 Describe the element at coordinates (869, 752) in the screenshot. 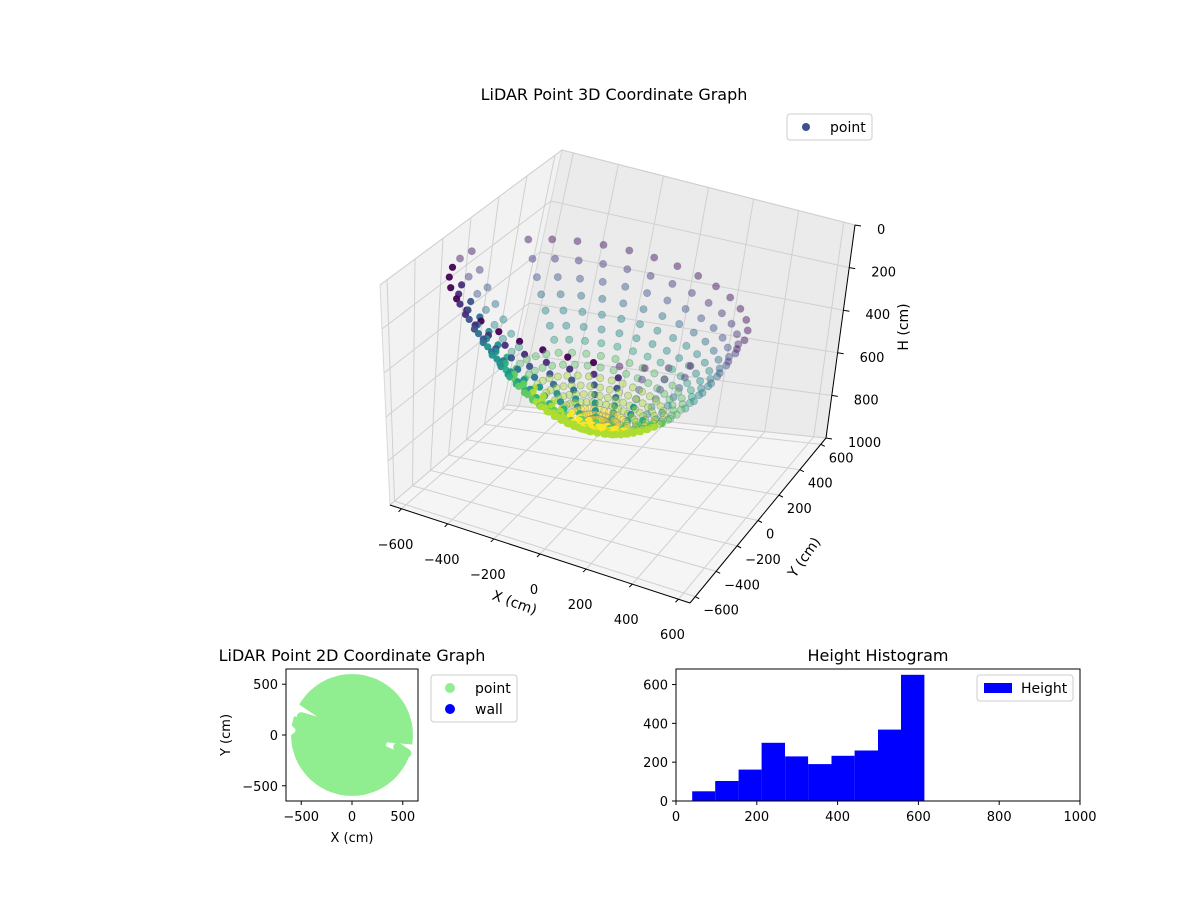

I see `histogram-ticks: 0 200 400 600 800 1000 0 200 400 600` at that location.